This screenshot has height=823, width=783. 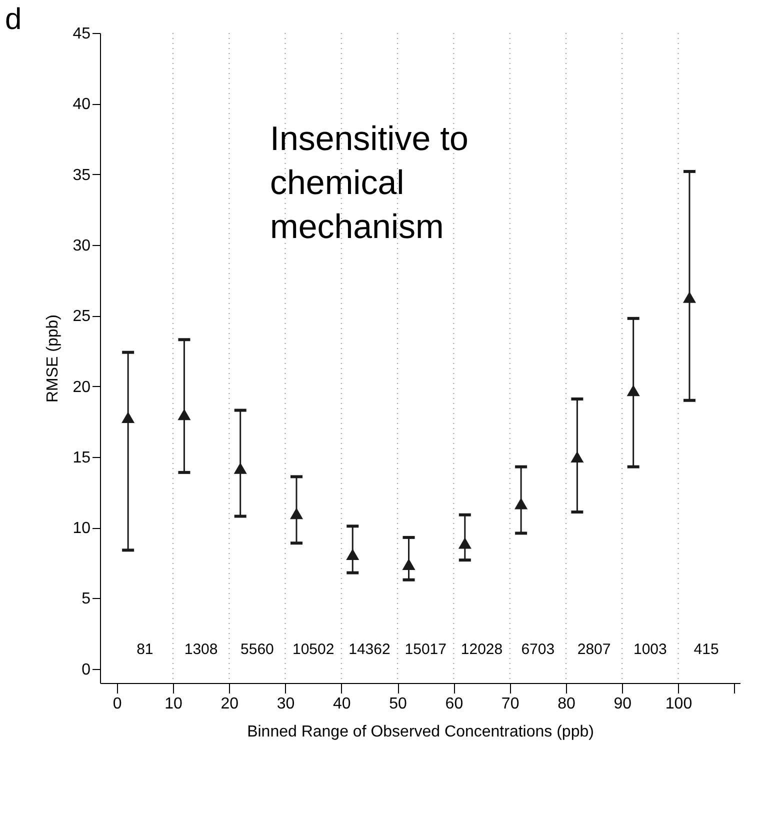 I want to click on y-tick-label: 45, so click(x=81, y=34).